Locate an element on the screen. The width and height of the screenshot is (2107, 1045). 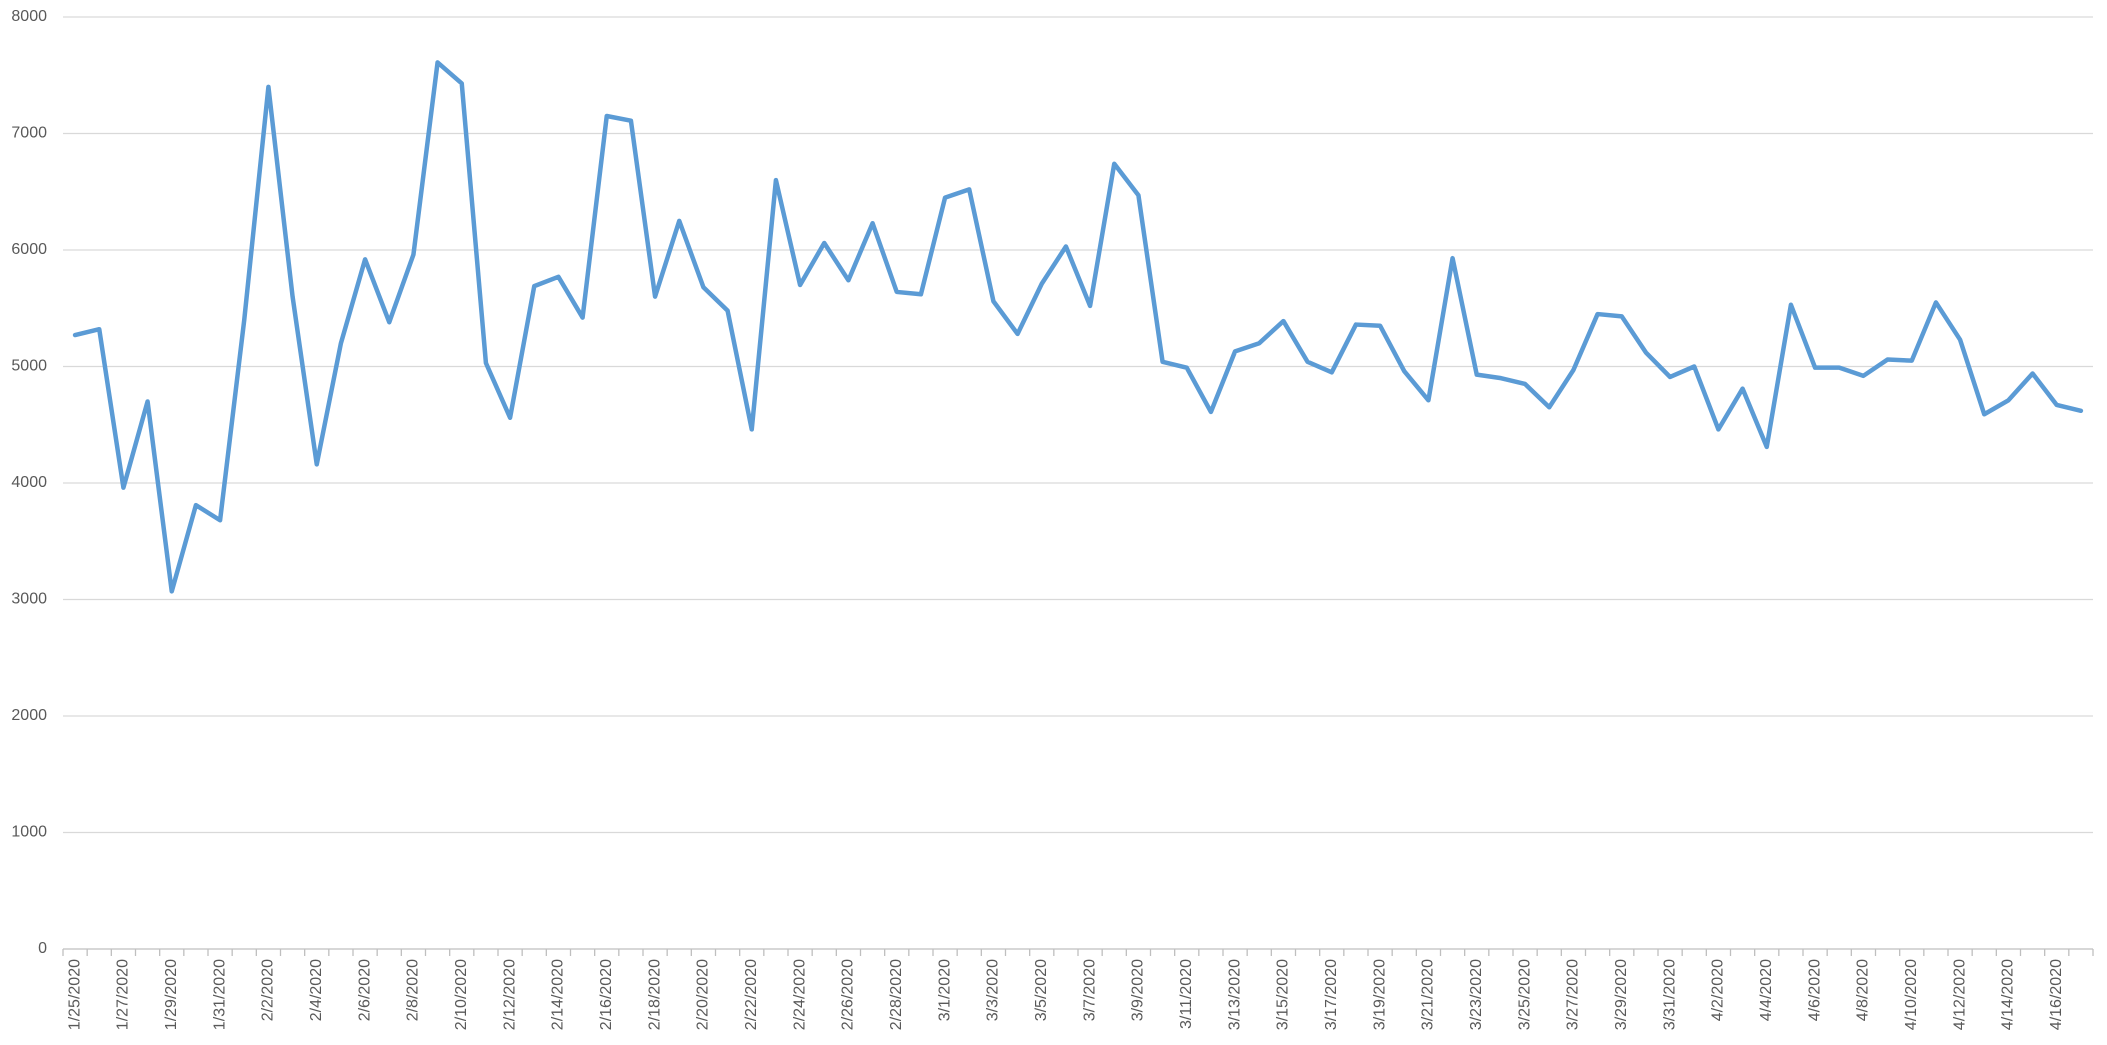
x-tick-label: 2/16/2020 is located at coordinates (606, 994).